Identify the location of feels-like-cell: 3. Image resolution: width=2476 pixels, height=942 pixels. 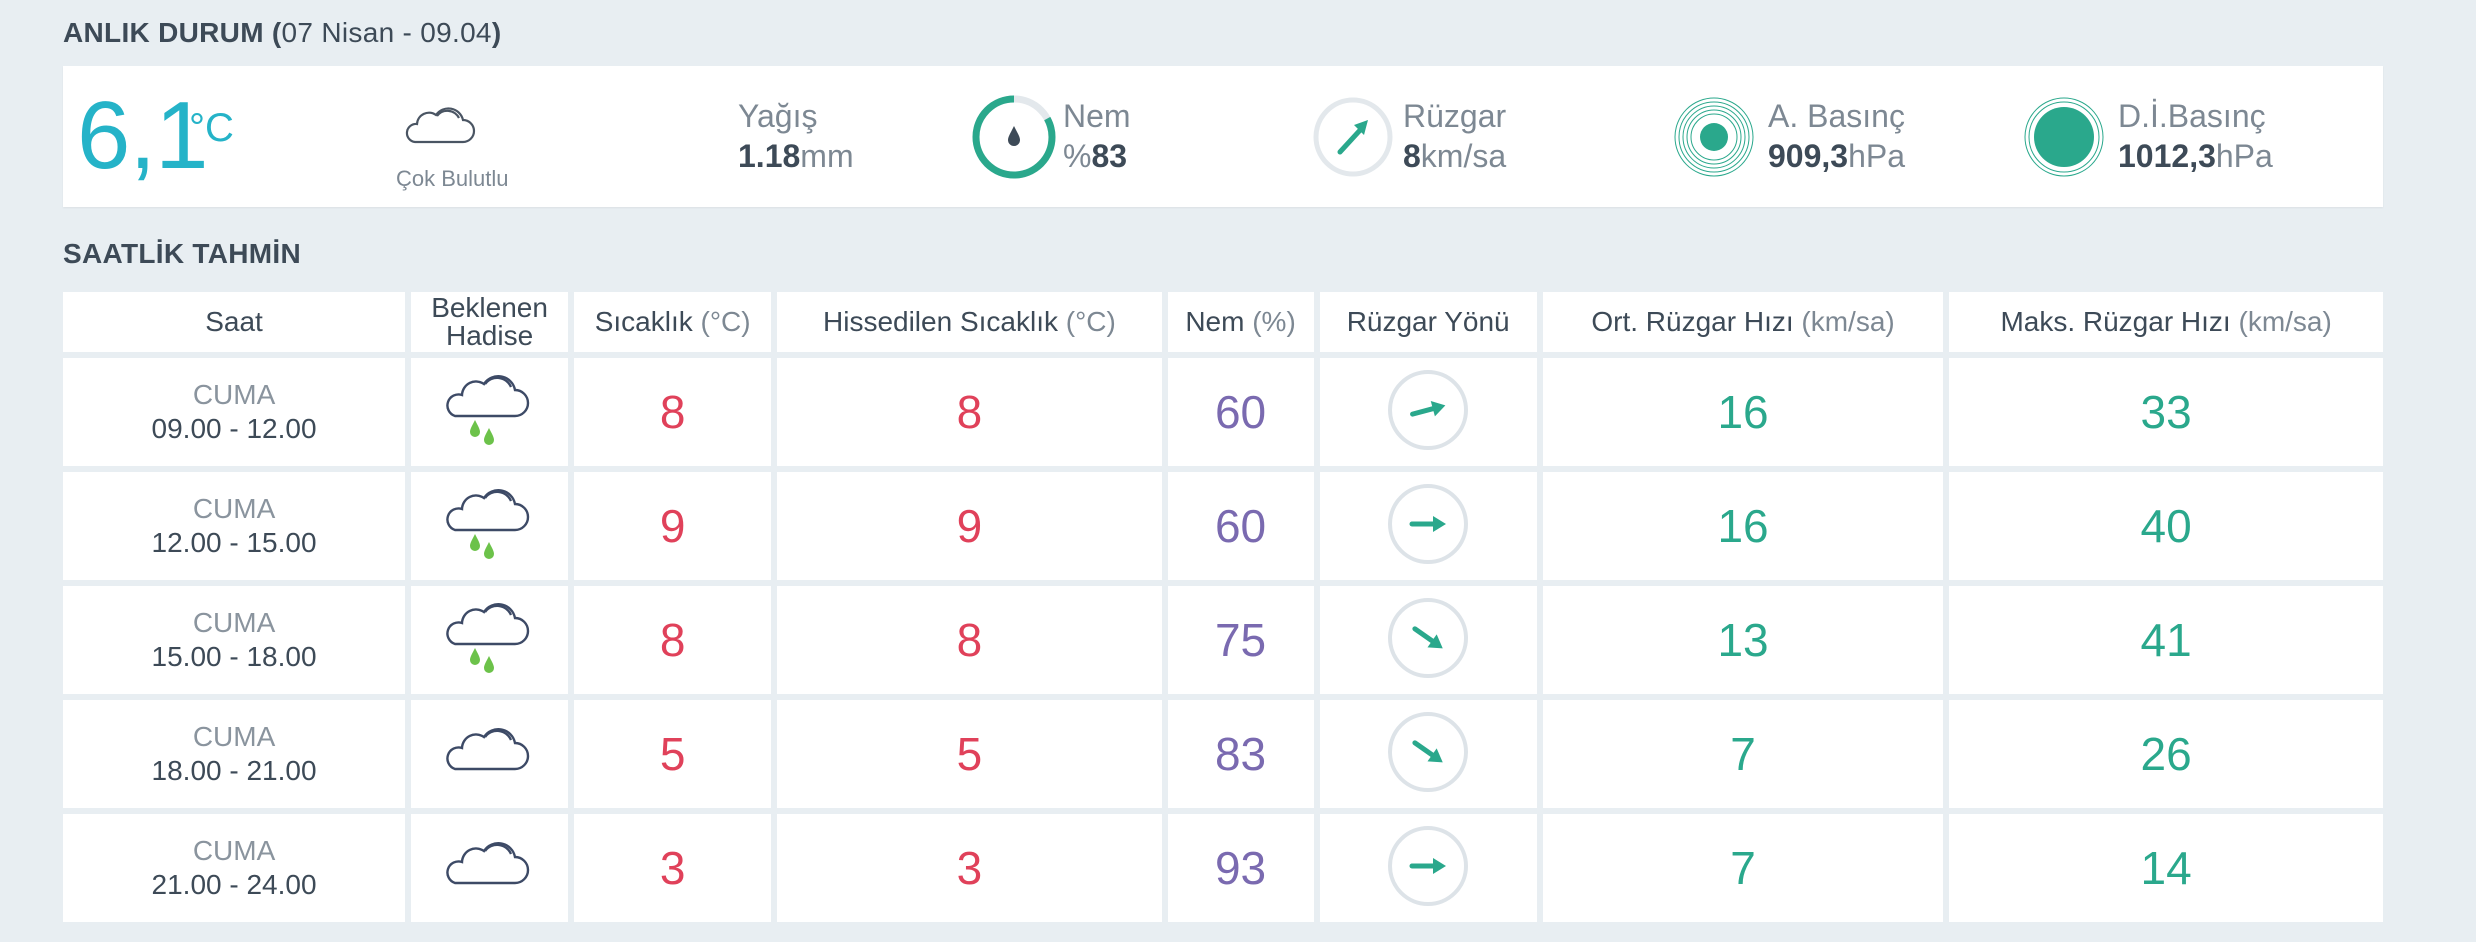
(969, 868).